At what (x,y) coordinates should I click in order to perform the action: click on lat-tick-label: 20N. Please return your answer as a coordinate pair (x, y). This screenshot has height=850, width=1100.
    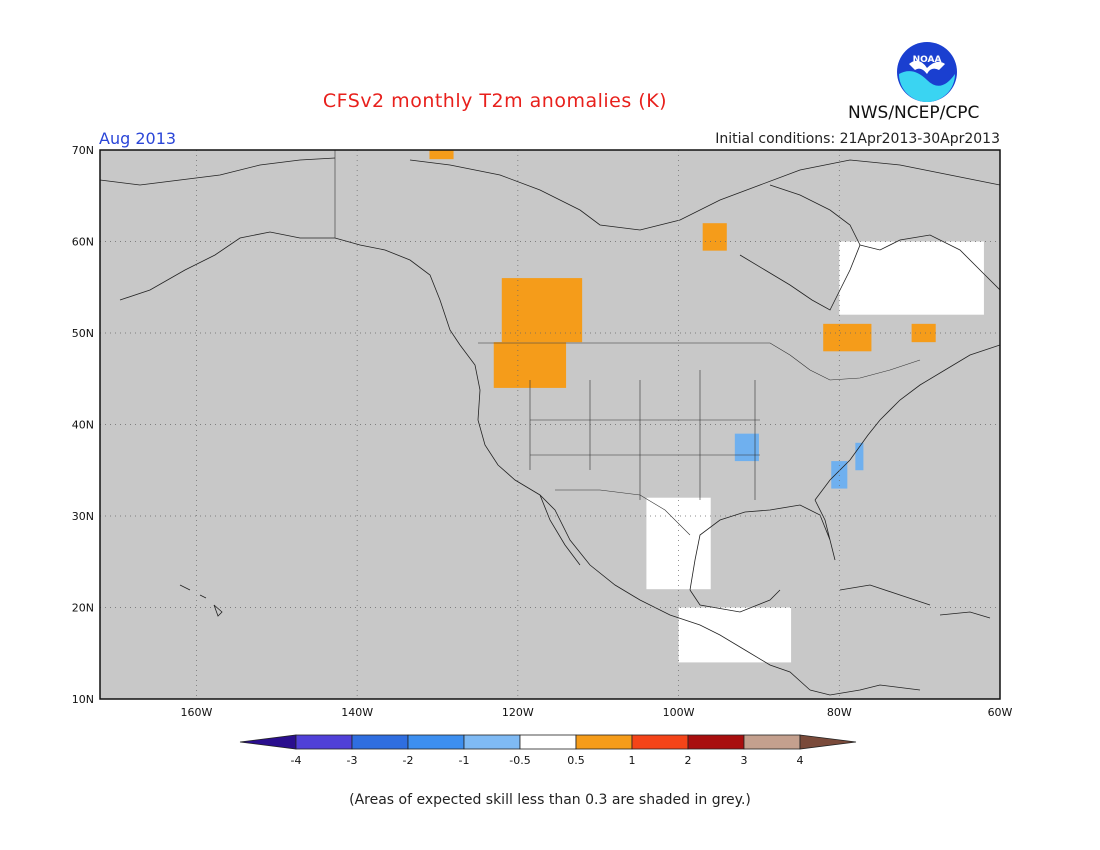
    Looking at the image, I should click on (83, 608).